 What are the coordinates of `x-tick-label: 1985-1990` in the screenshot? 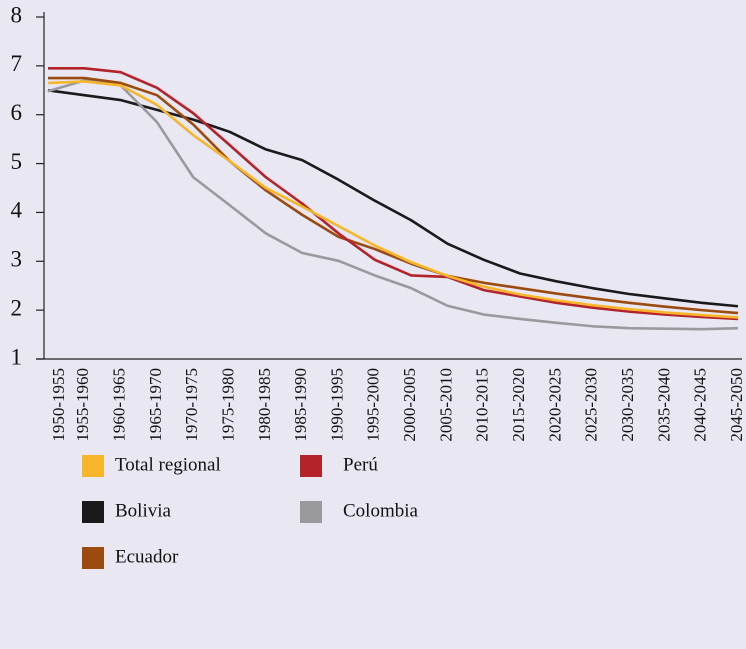 It's located at (300, 405).